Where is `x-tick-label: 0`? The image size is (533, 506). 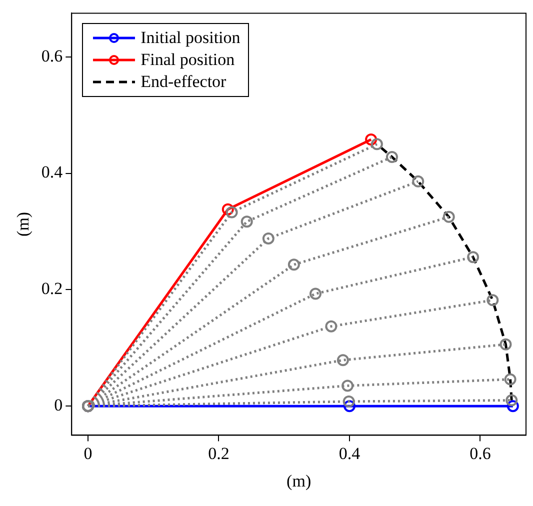
x-tick-label: 0 is located at coordinates (88, 453).